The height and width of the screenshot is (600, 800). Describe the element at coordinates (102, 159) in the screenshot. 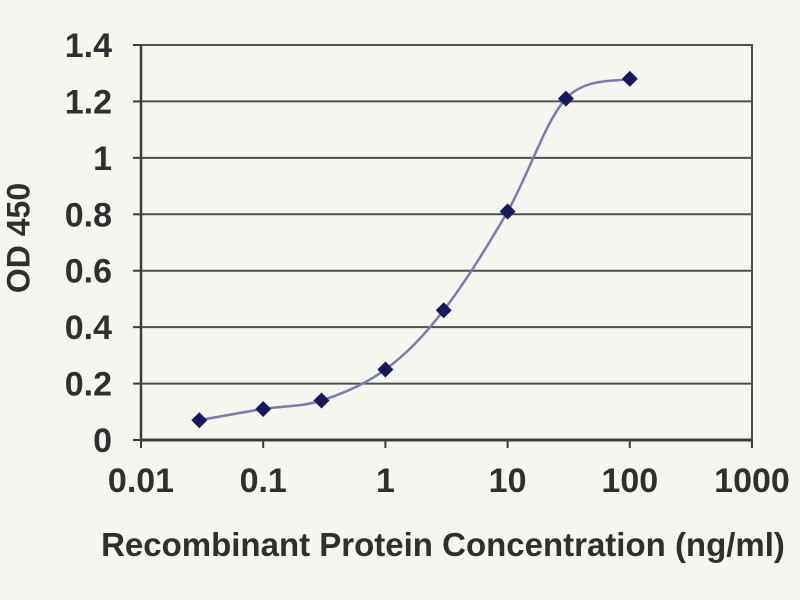

I see `y-tick-label: 1` at that location.